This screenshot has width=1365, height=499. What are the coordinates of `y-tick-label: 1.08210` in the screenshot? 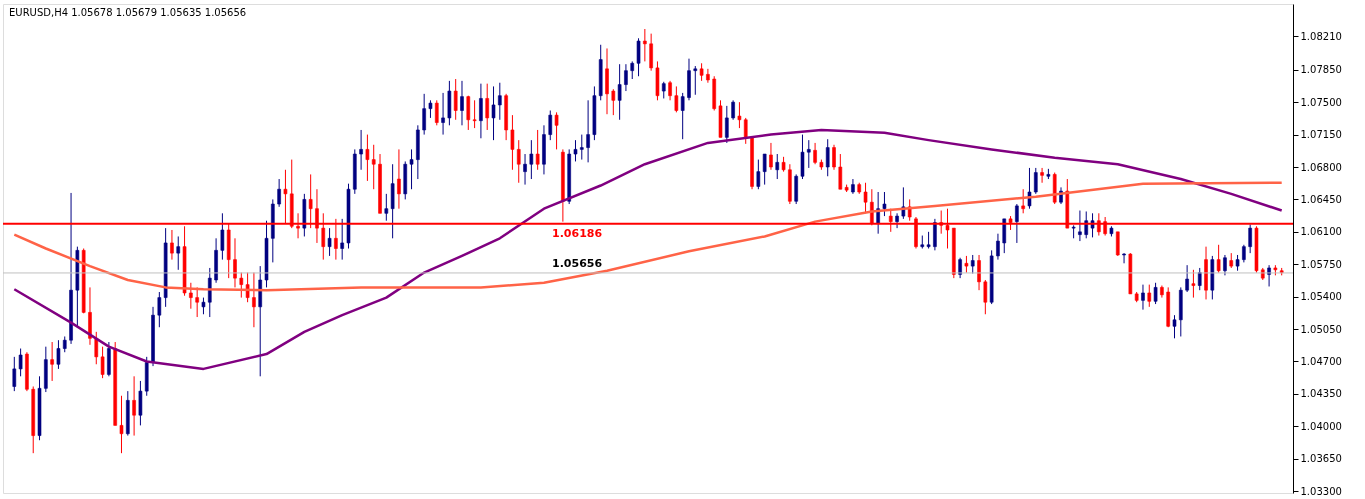 It's located at (1321, 36).